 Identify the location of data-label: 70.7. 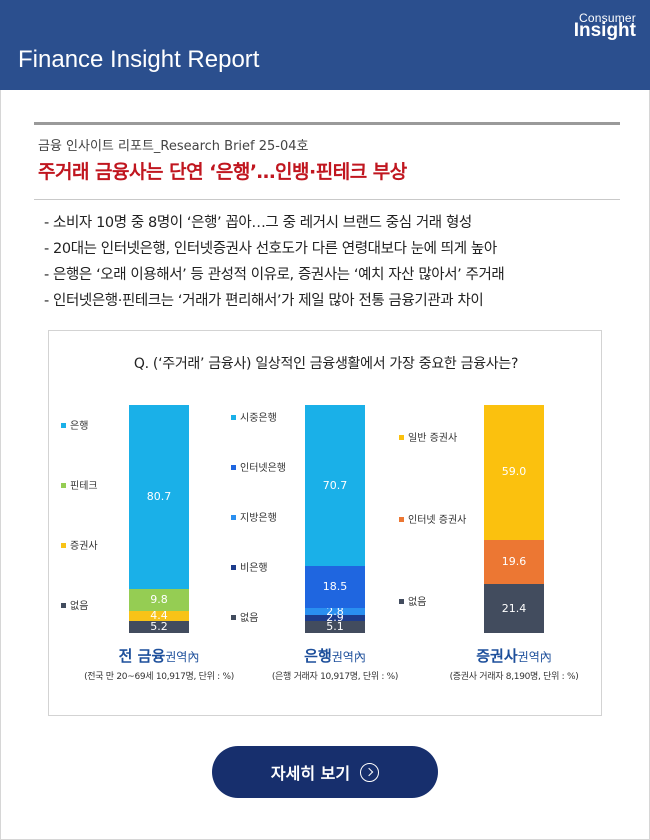
(335, 485).